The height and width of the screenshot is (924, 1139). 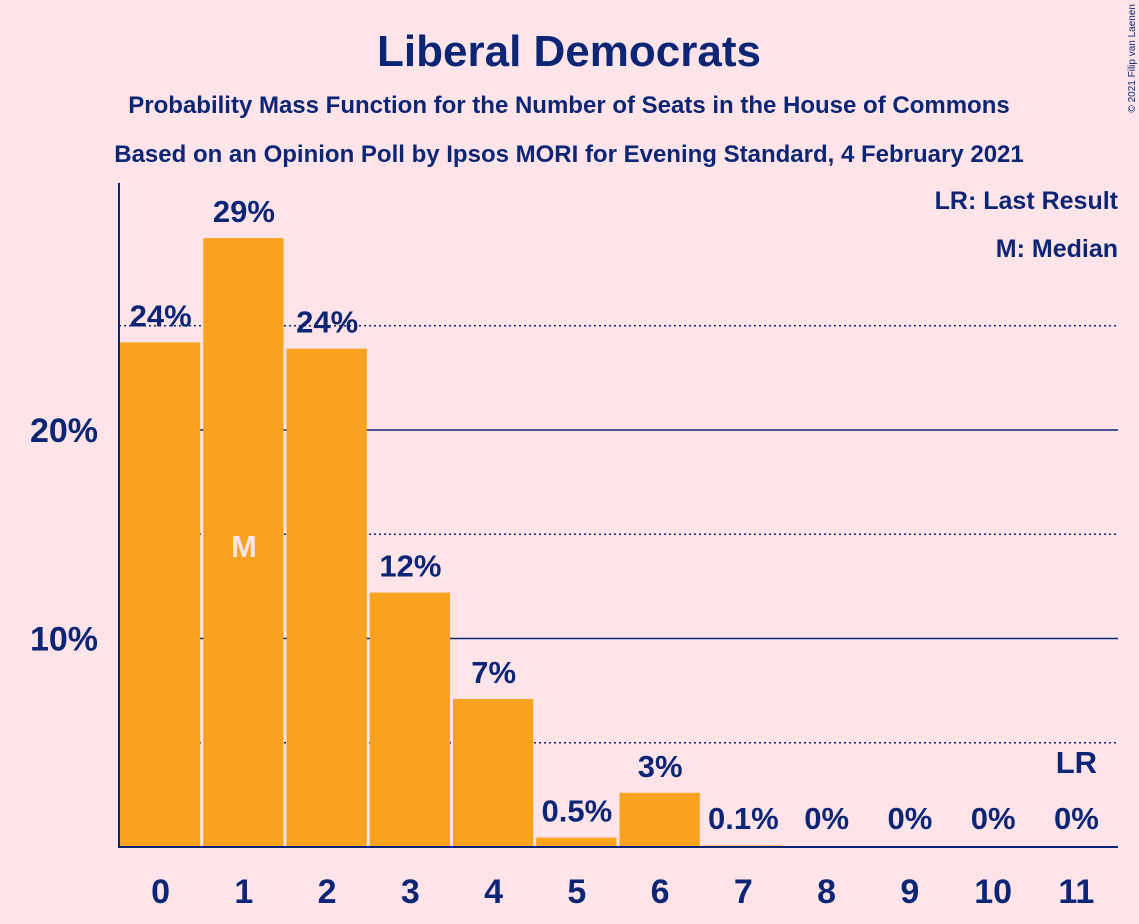 What do you see at coordinates (660, 766) in the screenshot?
I see `bar-value-label: 3%` at bounding box center [660, 766].